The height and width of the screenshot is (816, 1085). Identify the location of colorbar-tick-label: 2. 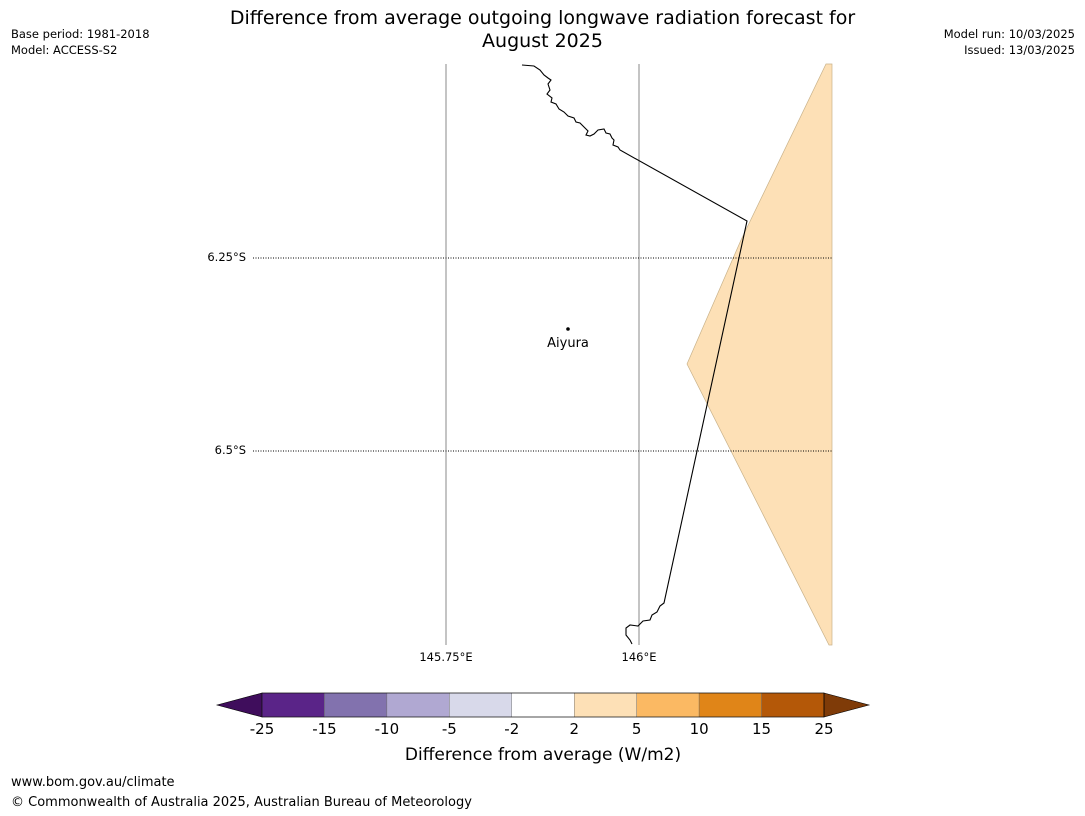
(574, 729).